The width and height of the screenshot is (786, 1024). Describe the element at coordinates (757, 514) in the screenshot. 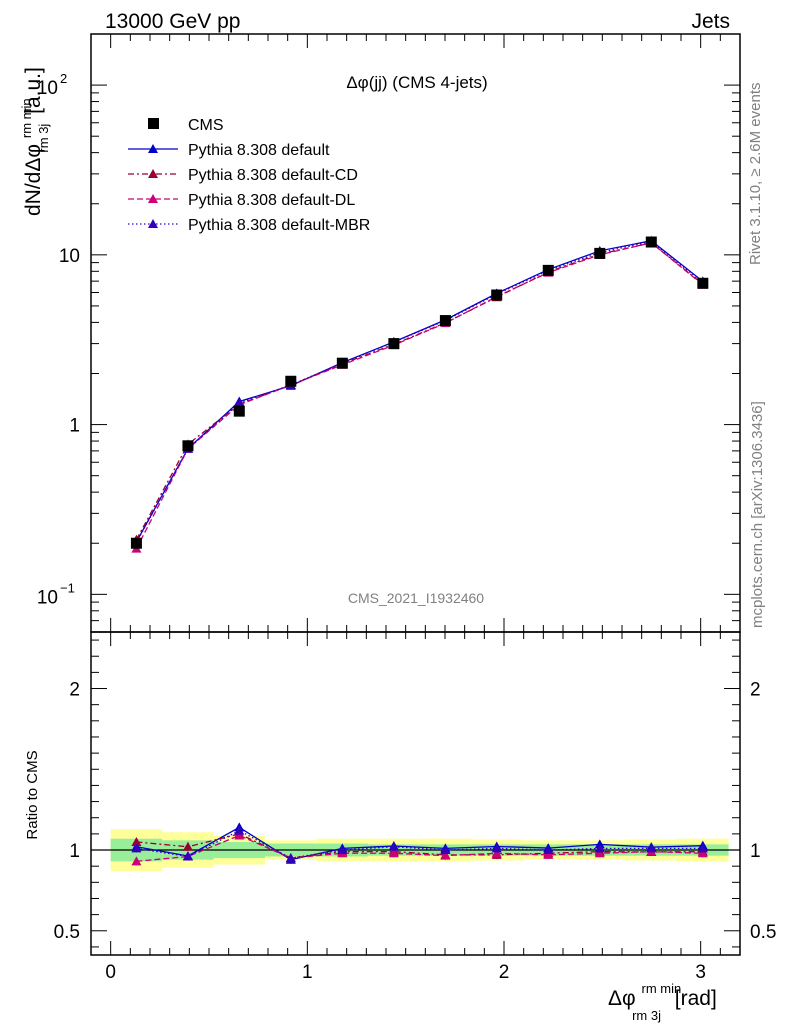

I see `mcplots-label: mcplots.cern.ch [arXiv:1306.3436]` at that location.